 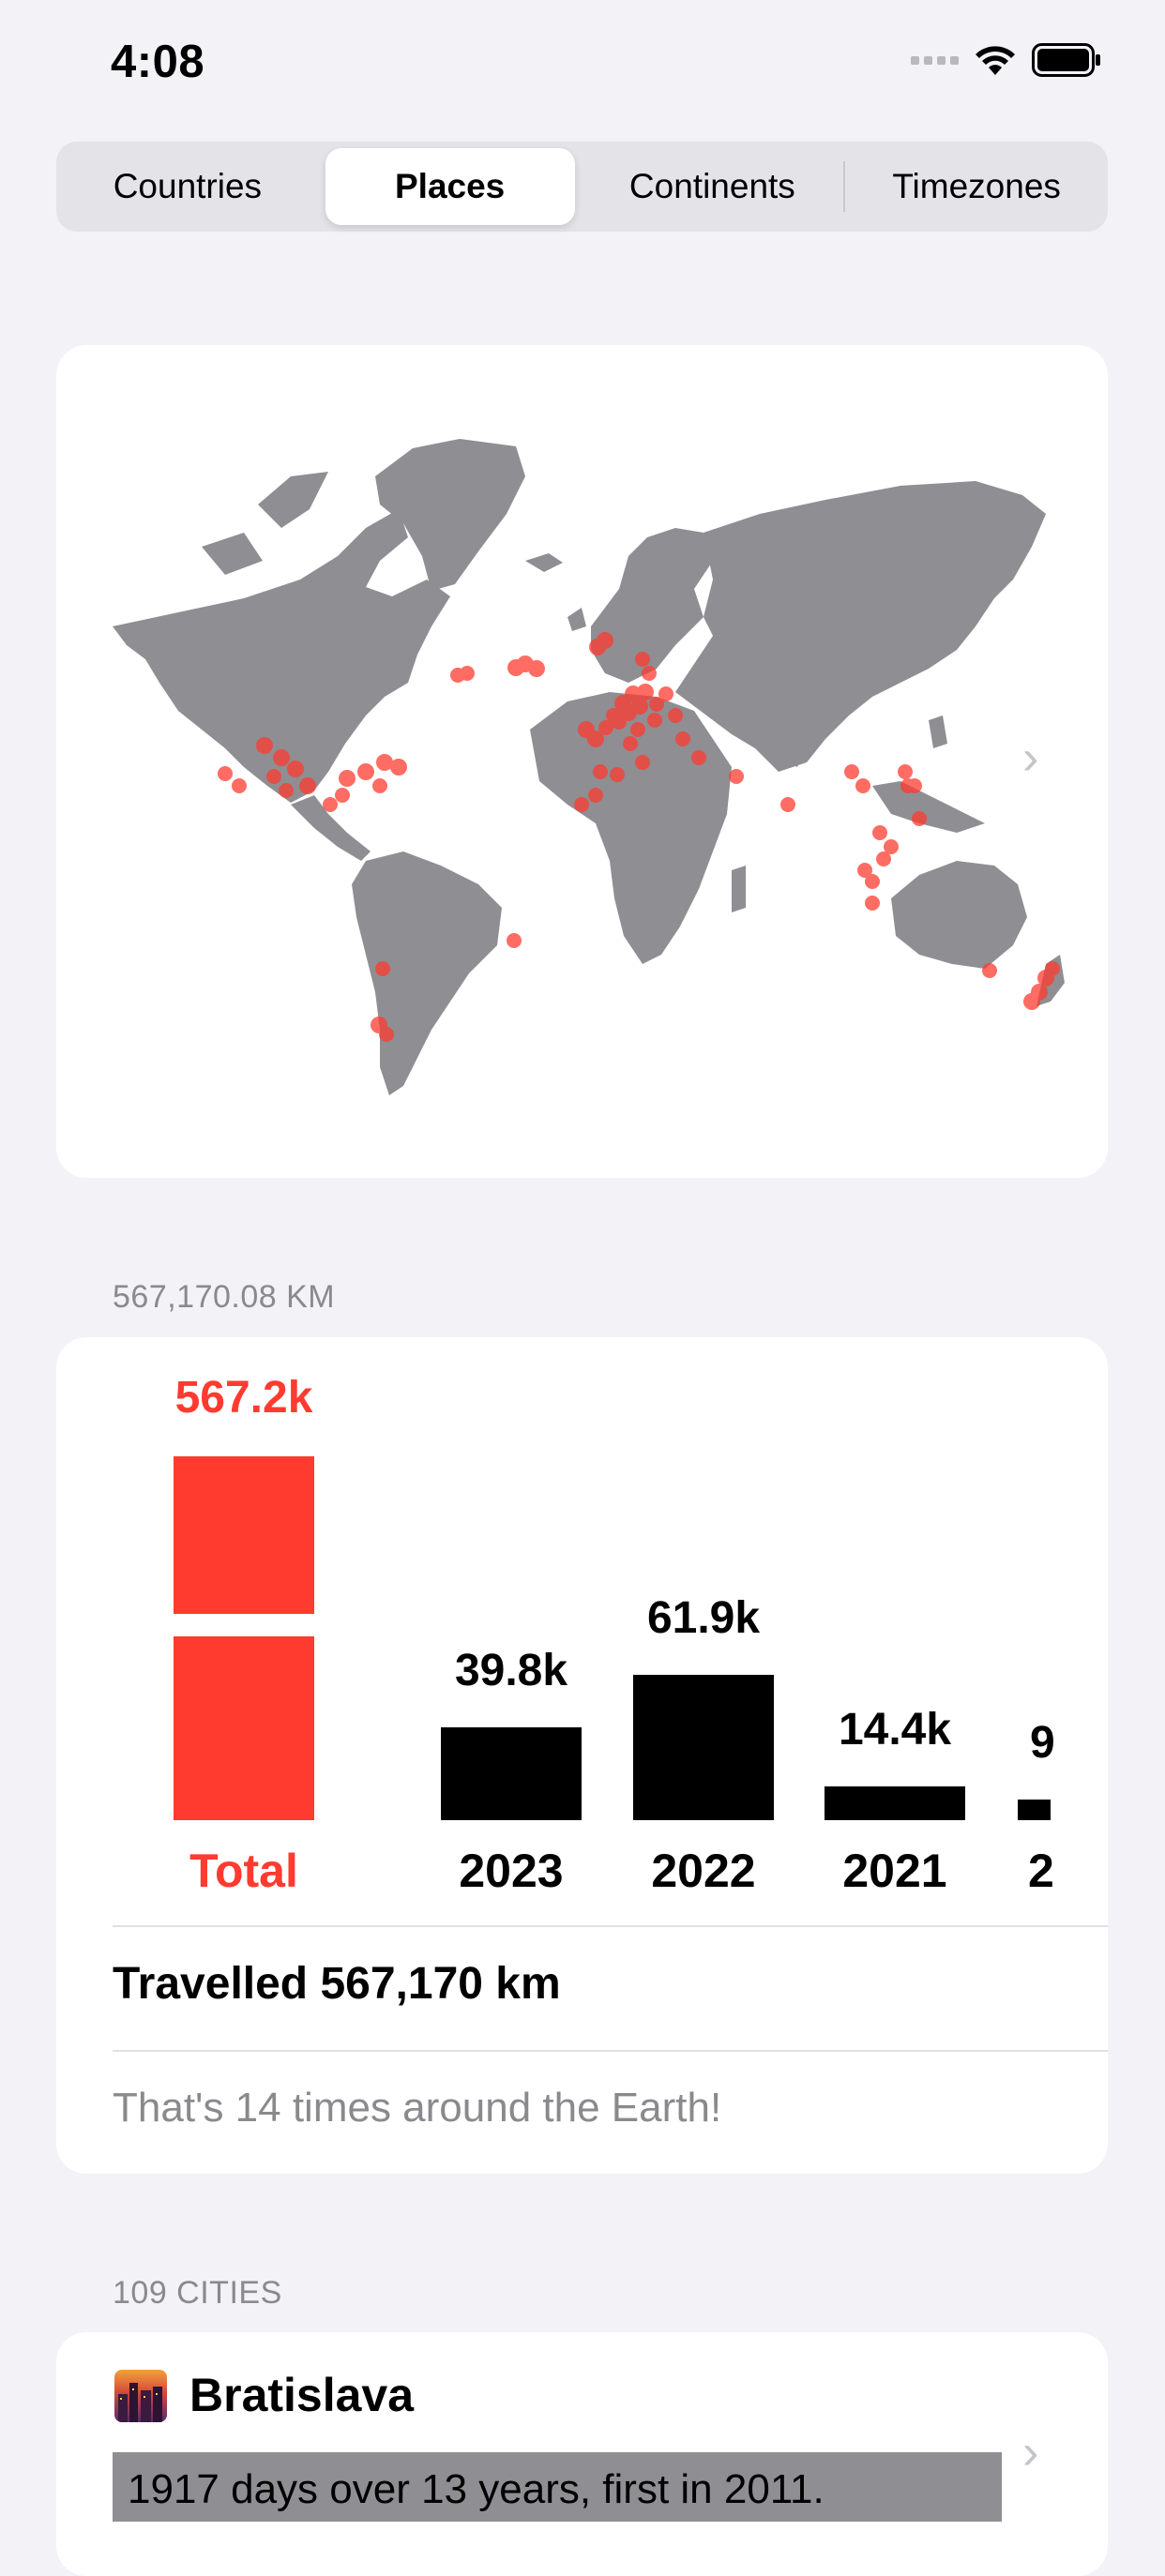 I want to click on bar-total-lower, so click(x=244, y=1728).